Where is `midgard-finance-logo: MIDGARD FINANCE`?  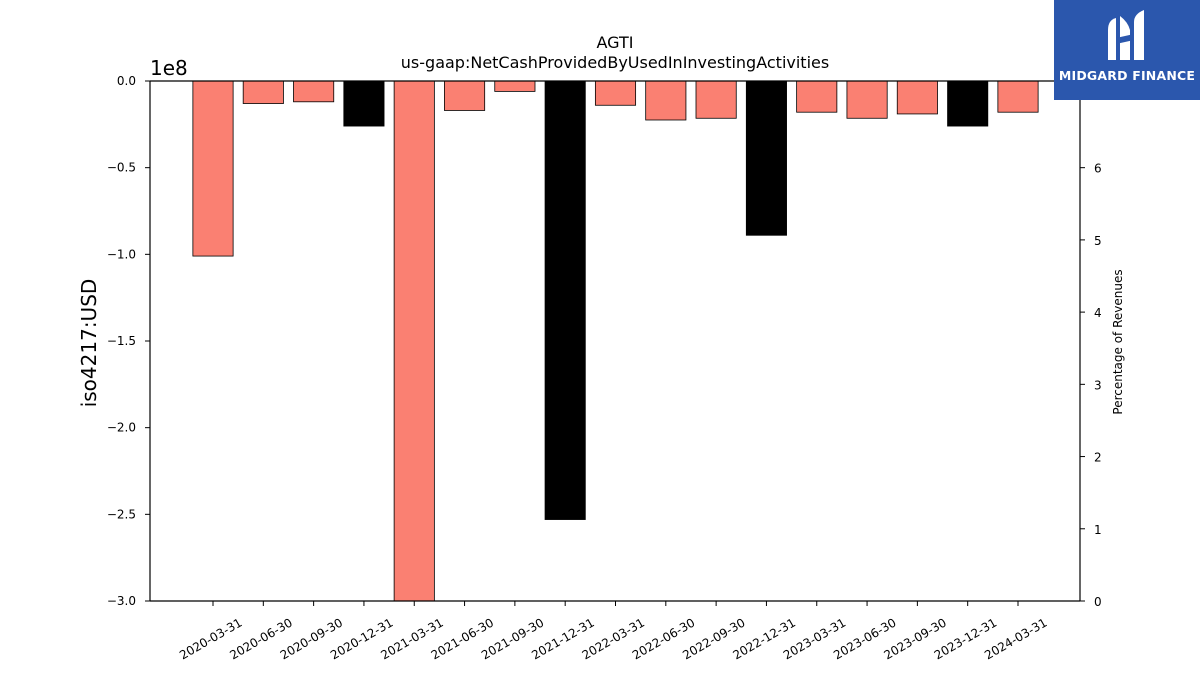
midgard-finance-logo: MIDGARD FINANCE is located at coordinates (1127, 50).